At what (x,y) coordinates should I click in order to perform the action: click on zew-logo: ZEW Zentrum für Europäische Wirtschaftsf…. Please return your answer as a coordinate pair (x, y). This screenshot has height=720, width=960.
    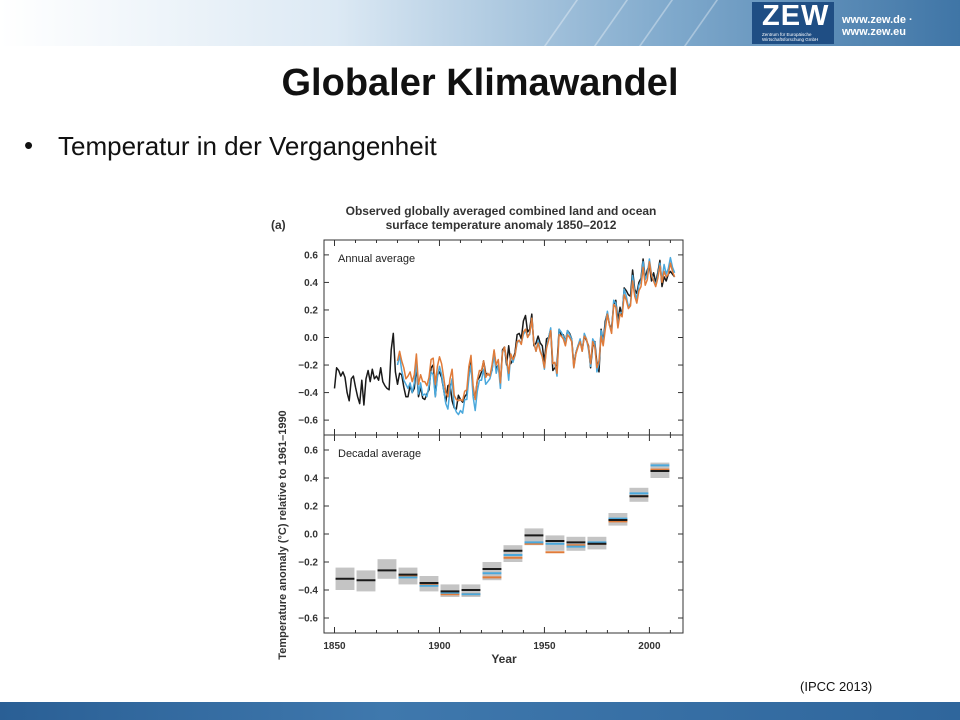
    Looking at the image, I should click on (793, 22).